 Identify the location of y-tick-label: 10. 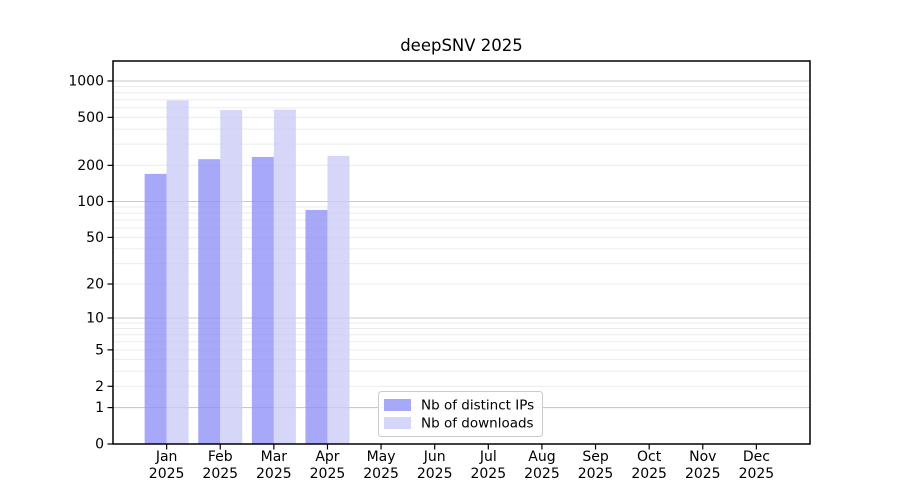
(95, 319).